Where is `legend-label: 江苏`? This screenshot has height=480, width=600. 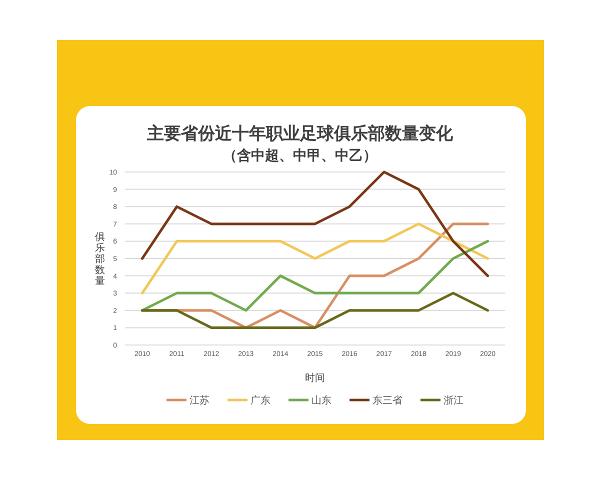
legend-label: 江苏 is located at coordinates (200, 400).